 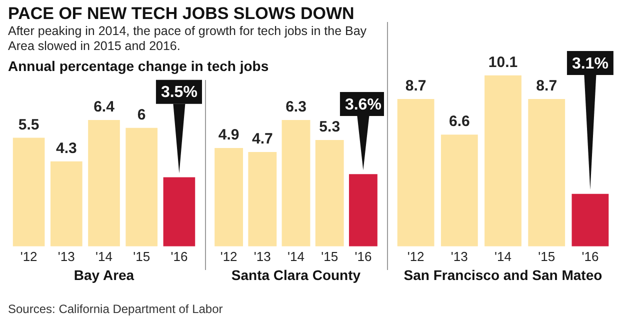 I want to click on data-label: 4.9, so click(x=229, y=135).